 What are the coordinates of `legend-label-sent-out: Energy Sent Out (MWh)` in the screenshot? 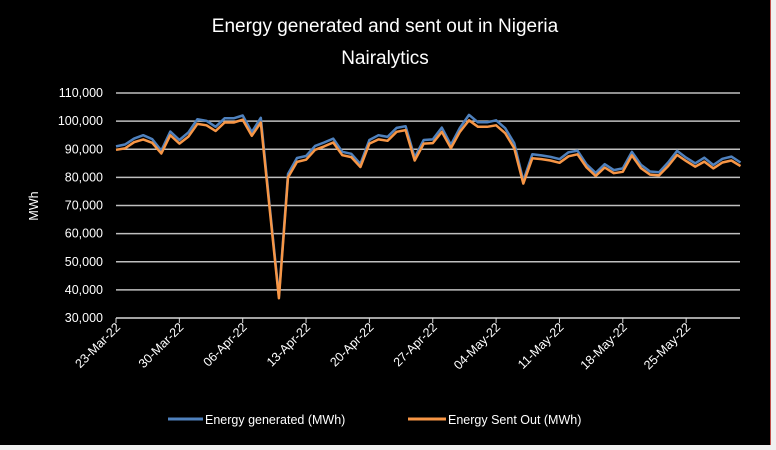 It's located at (514, 420).